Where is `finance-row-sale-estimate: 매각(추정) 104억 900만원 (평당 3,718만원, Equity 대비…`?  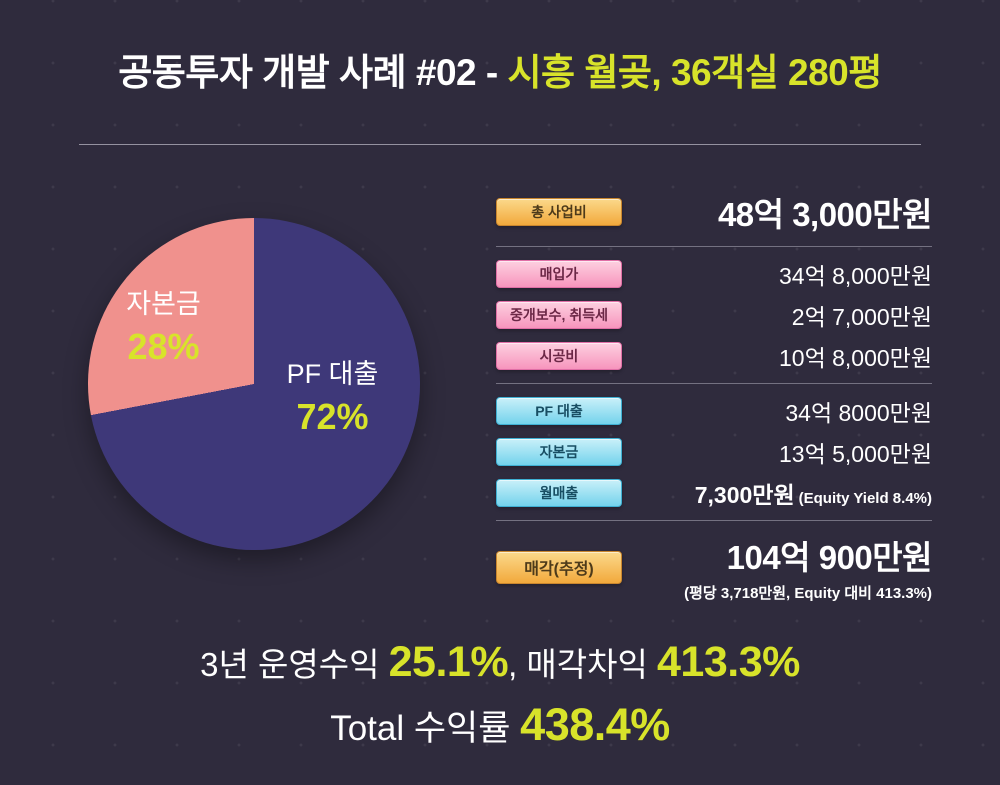
finance-row-sale-estimate: 매각(추정) 104억 900만원 (평당 3,718만원, Equity 대비… is located at coordinates (714, 567).